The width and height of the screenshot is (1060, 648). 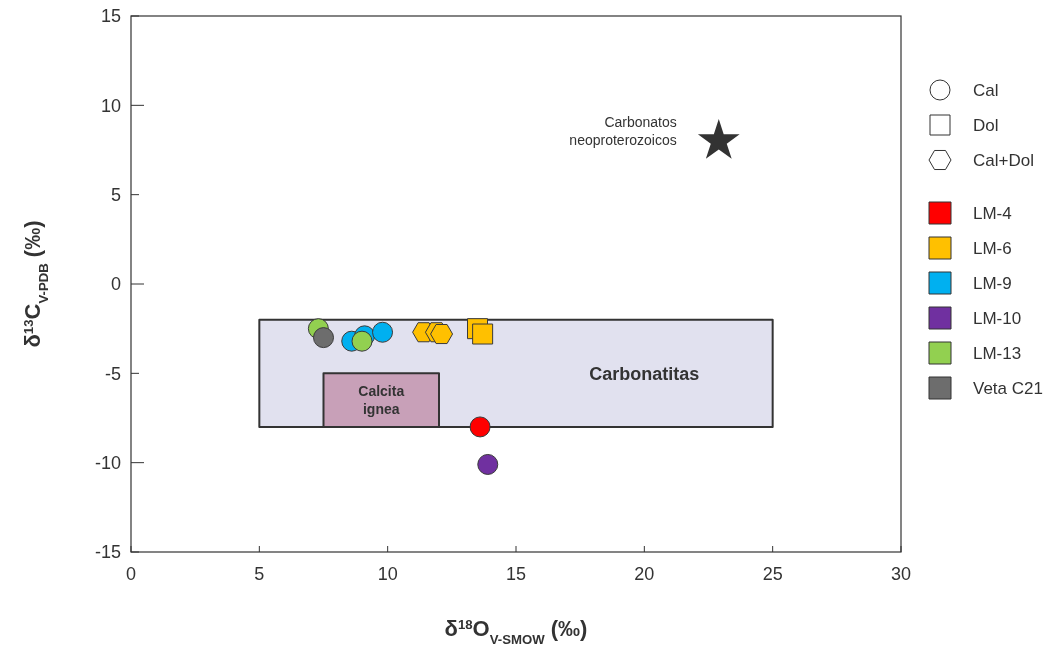 What do you see at coordinates (115, 284) in the screenshot?
I see `y-tick-label: 0` at bounding box center [115, 284].